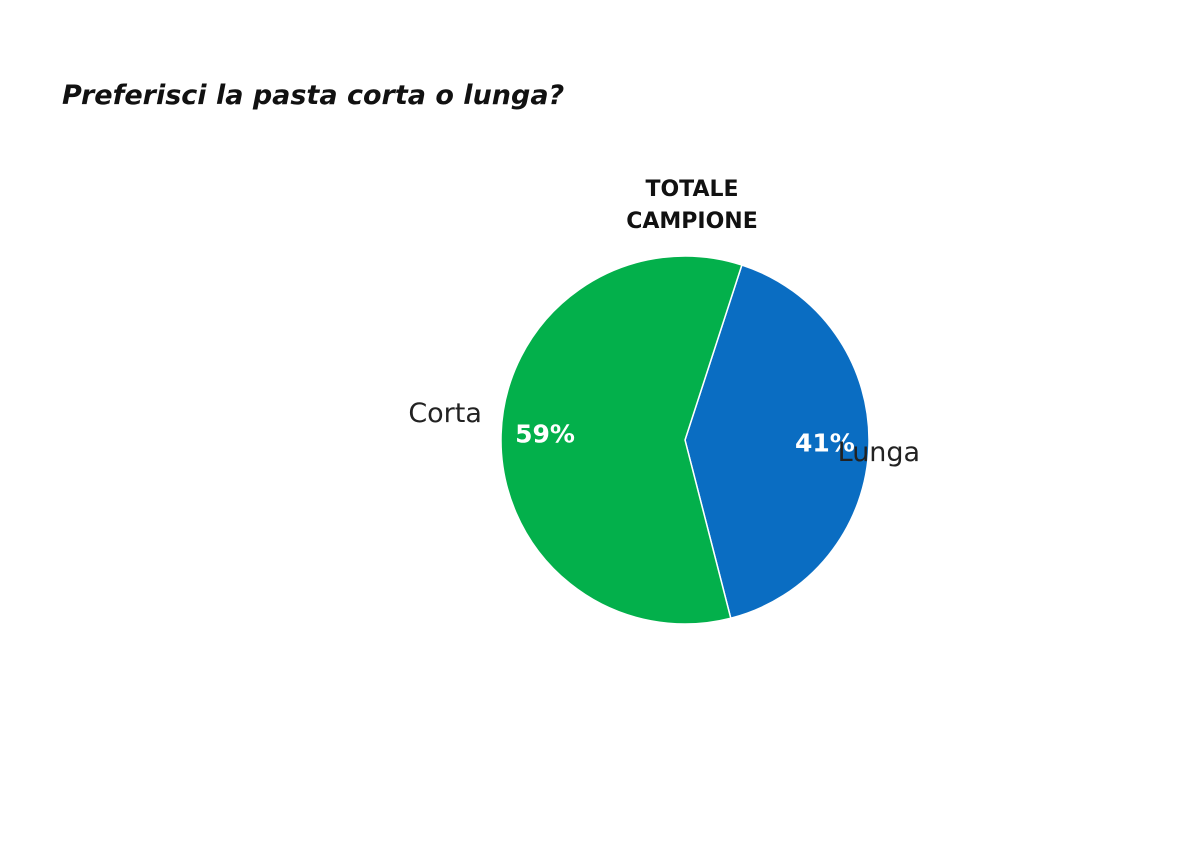  I want to click on pie-category-label-corta: Corta, so click(445, 413).